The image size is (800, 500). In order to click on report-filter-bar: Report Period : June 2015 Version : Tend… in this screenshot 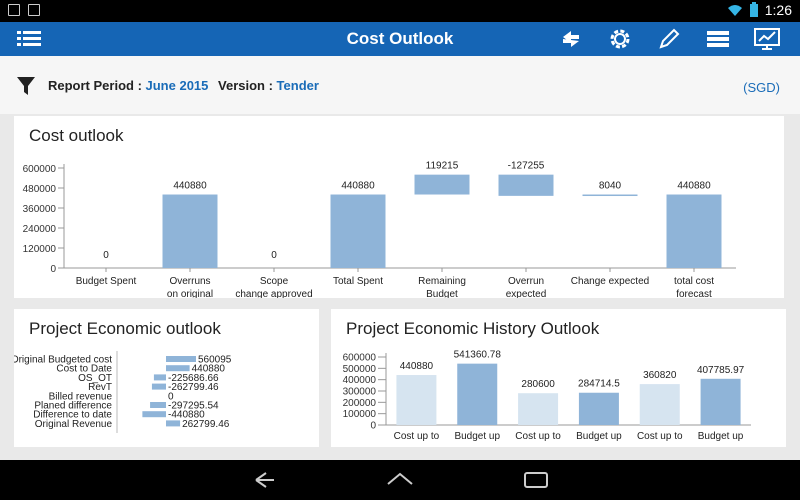, I will do `click(400, 85)`.